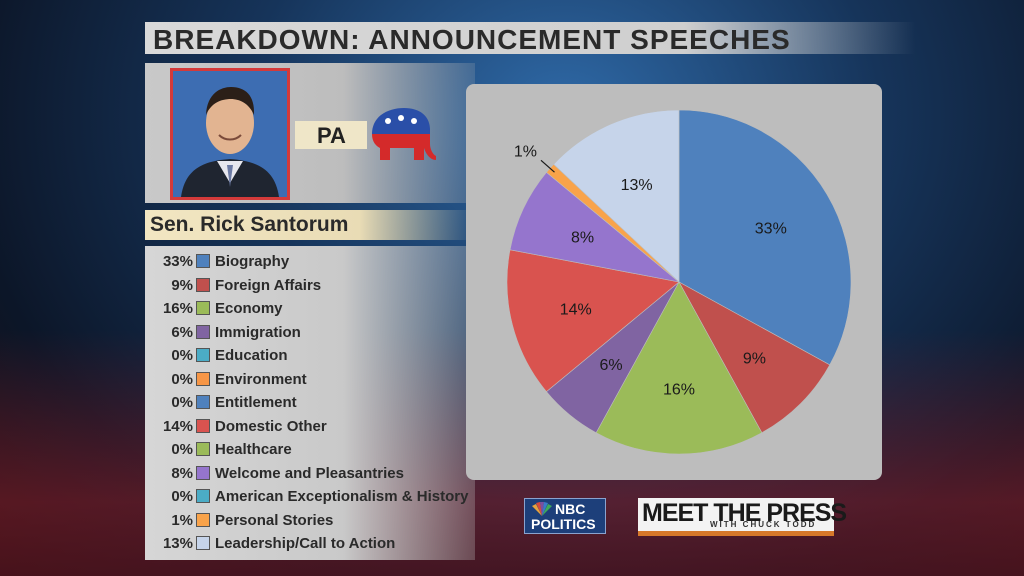 This screenshot has width=1024, height=576. Describe the element at coordinates (177, 308) in the screenshot. I see `legend-percent: 16%` at that location.